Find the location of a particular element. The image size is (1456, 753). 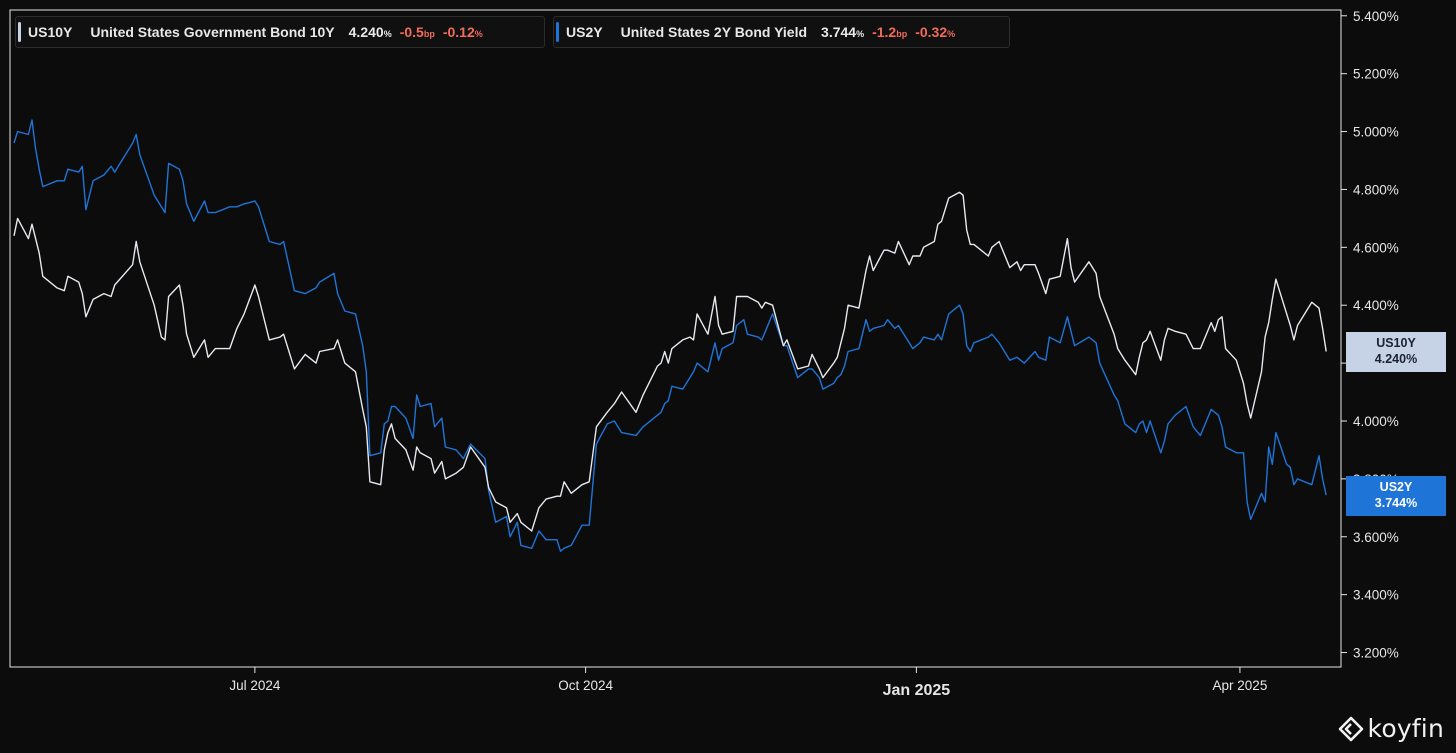

legend-symbol: US10Y is located at coordinates (50, 32).